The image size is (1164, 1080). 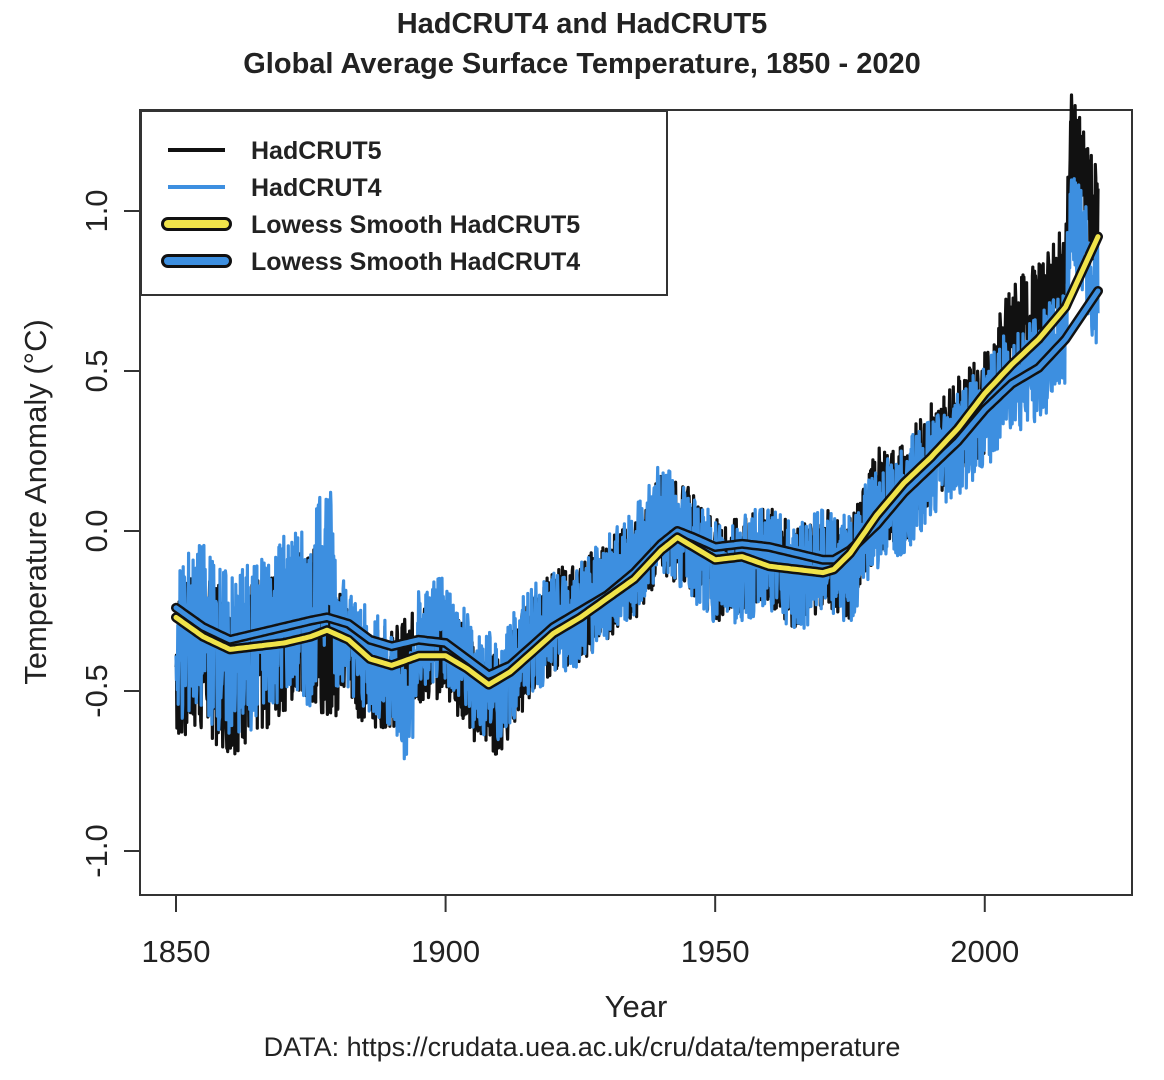 What do you see at coordinates (984, 951) in the screenshot?
I see `x-tick-label-2000: 2000` at bounding box center [984, 951].